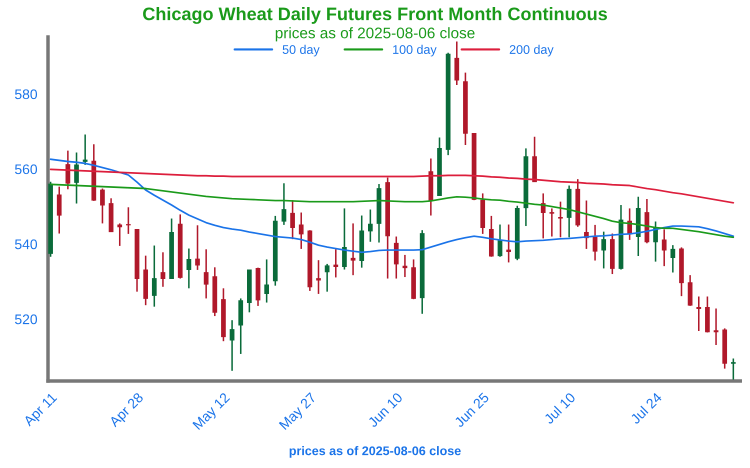  I want to click on y-tick-label: 560, so click(26, 169).